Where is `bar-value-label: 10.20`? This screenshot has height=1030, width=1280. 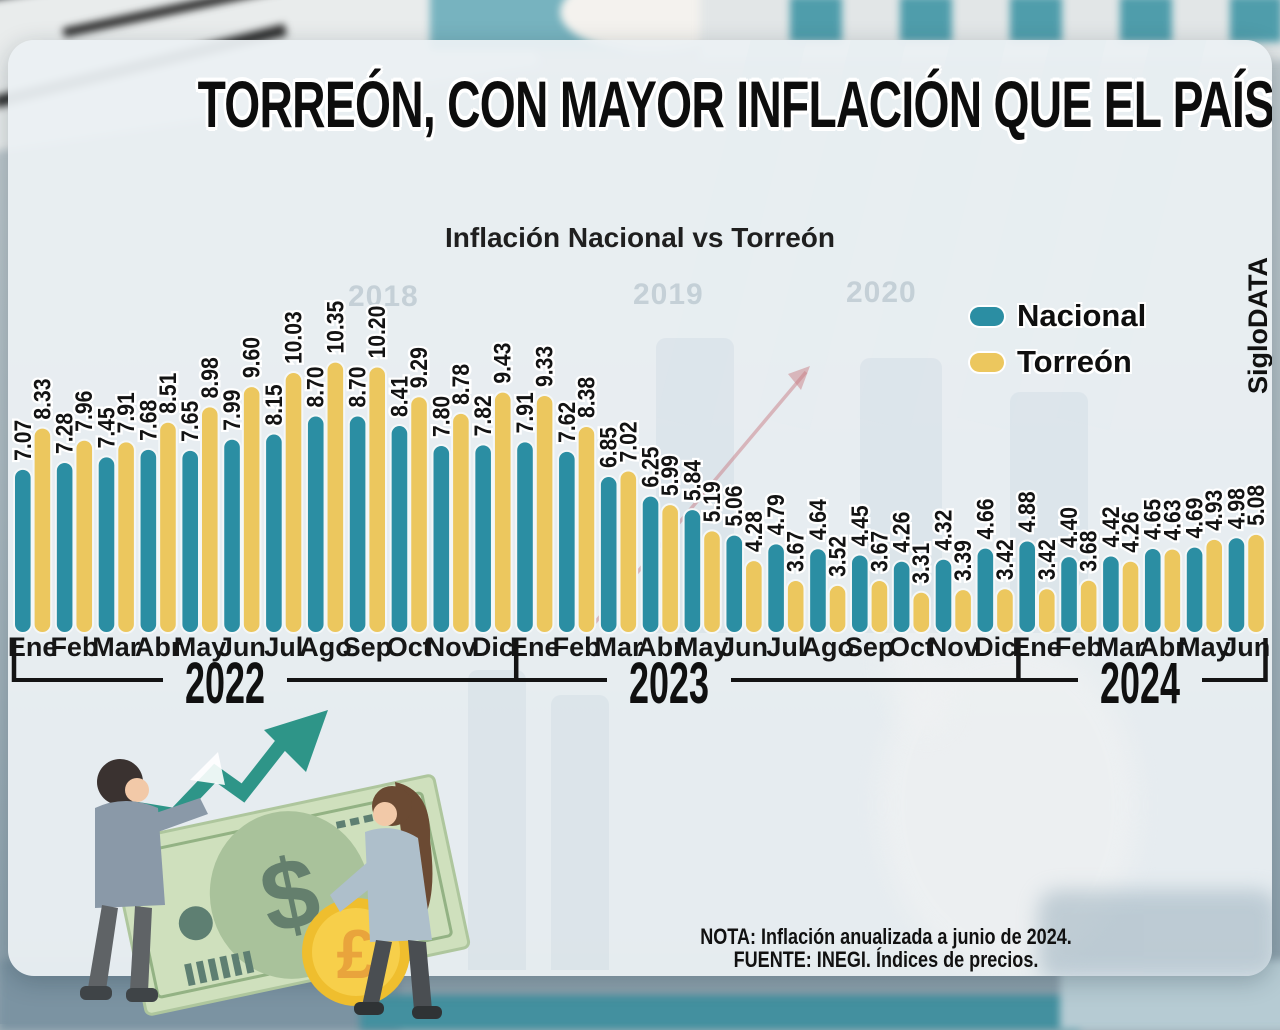
bar-value-label: 10.20 is located at coordinates (377, 332).